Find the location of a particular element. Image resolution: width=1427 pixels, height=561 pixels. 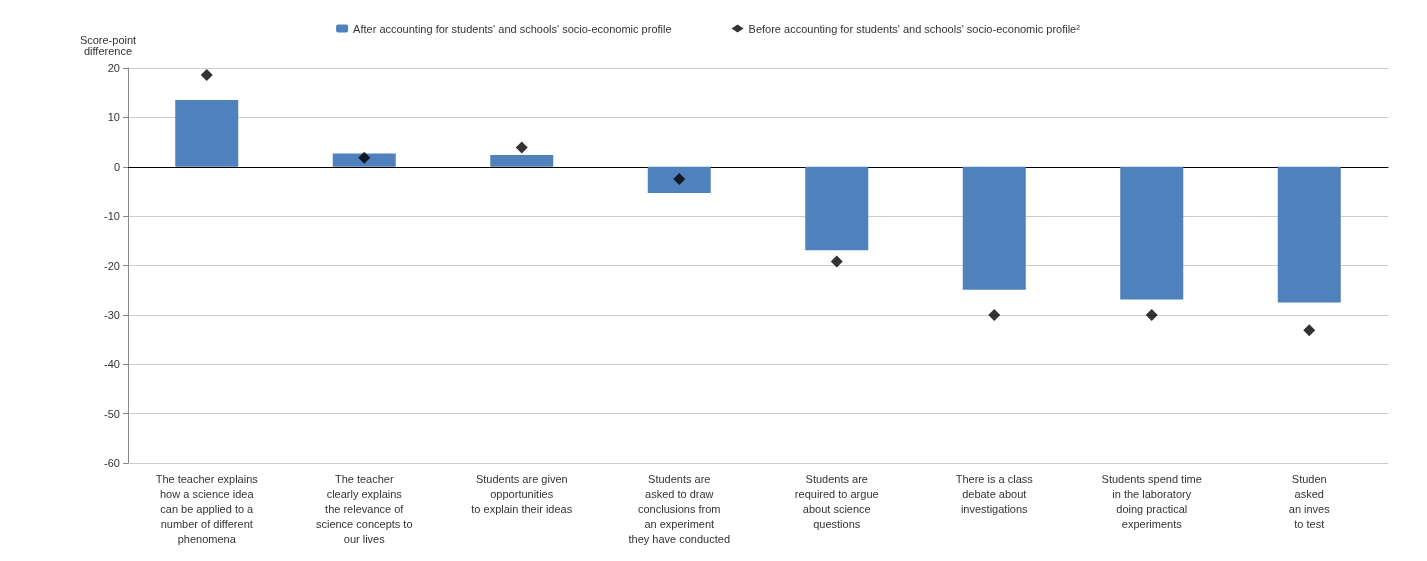

x-tick-label: The teacher explains how a science idea can be applied to a number of different phenomena is located at coordinates (207, 508).